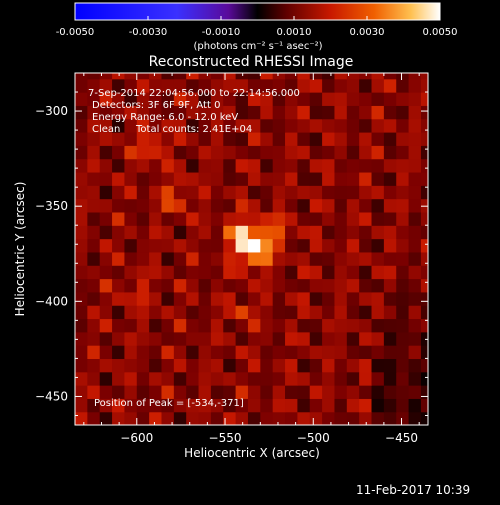 The width and height of the screenshot is (500, 505). I want to click on colorbar-ticks: -0.0050 -0.0030 -0.0010 0.0010 0.0030 0.0050, so click(257, 27).